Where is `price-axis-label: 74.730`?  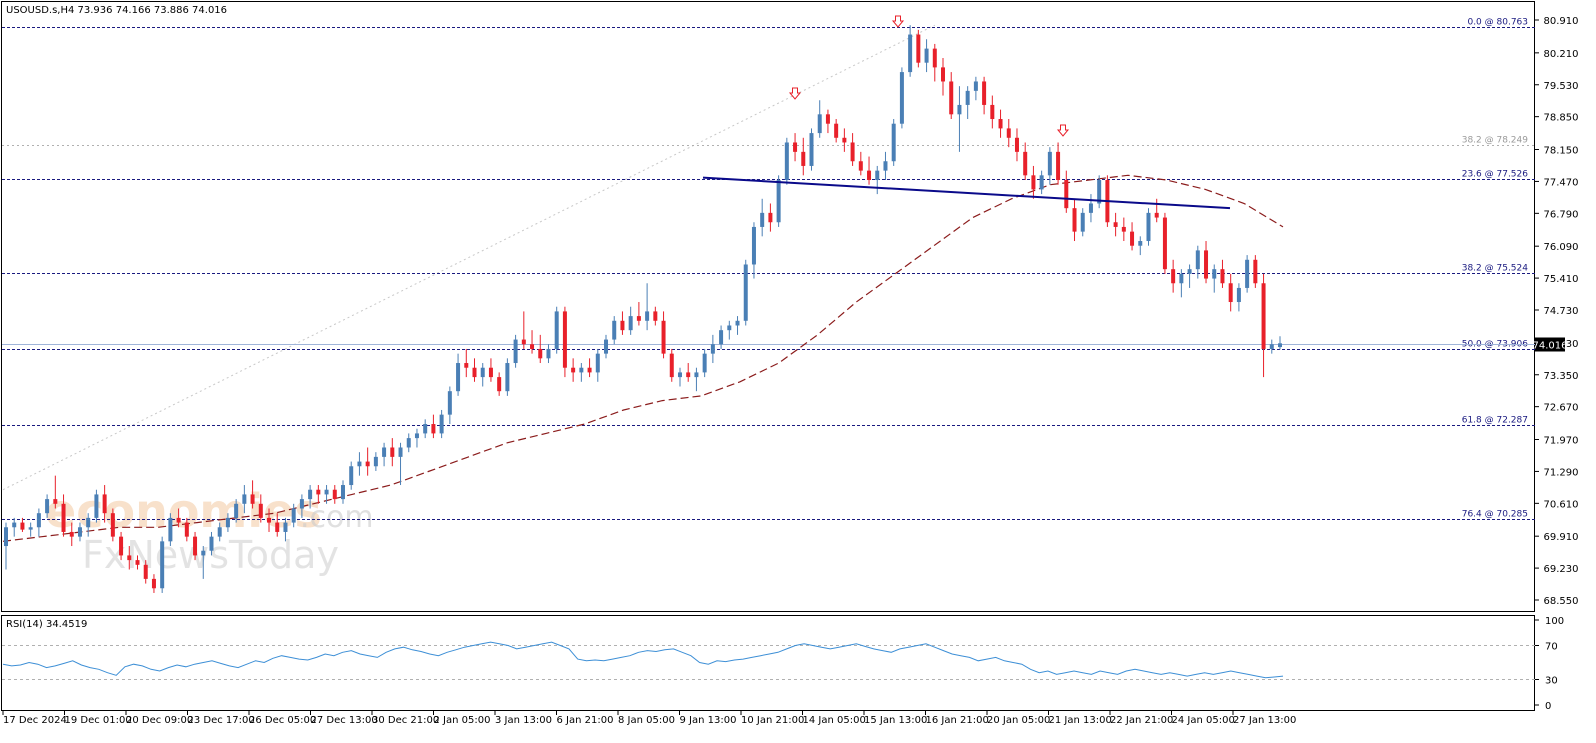
price-axis-label: 74.730 is located at coordinates (1561, 311).